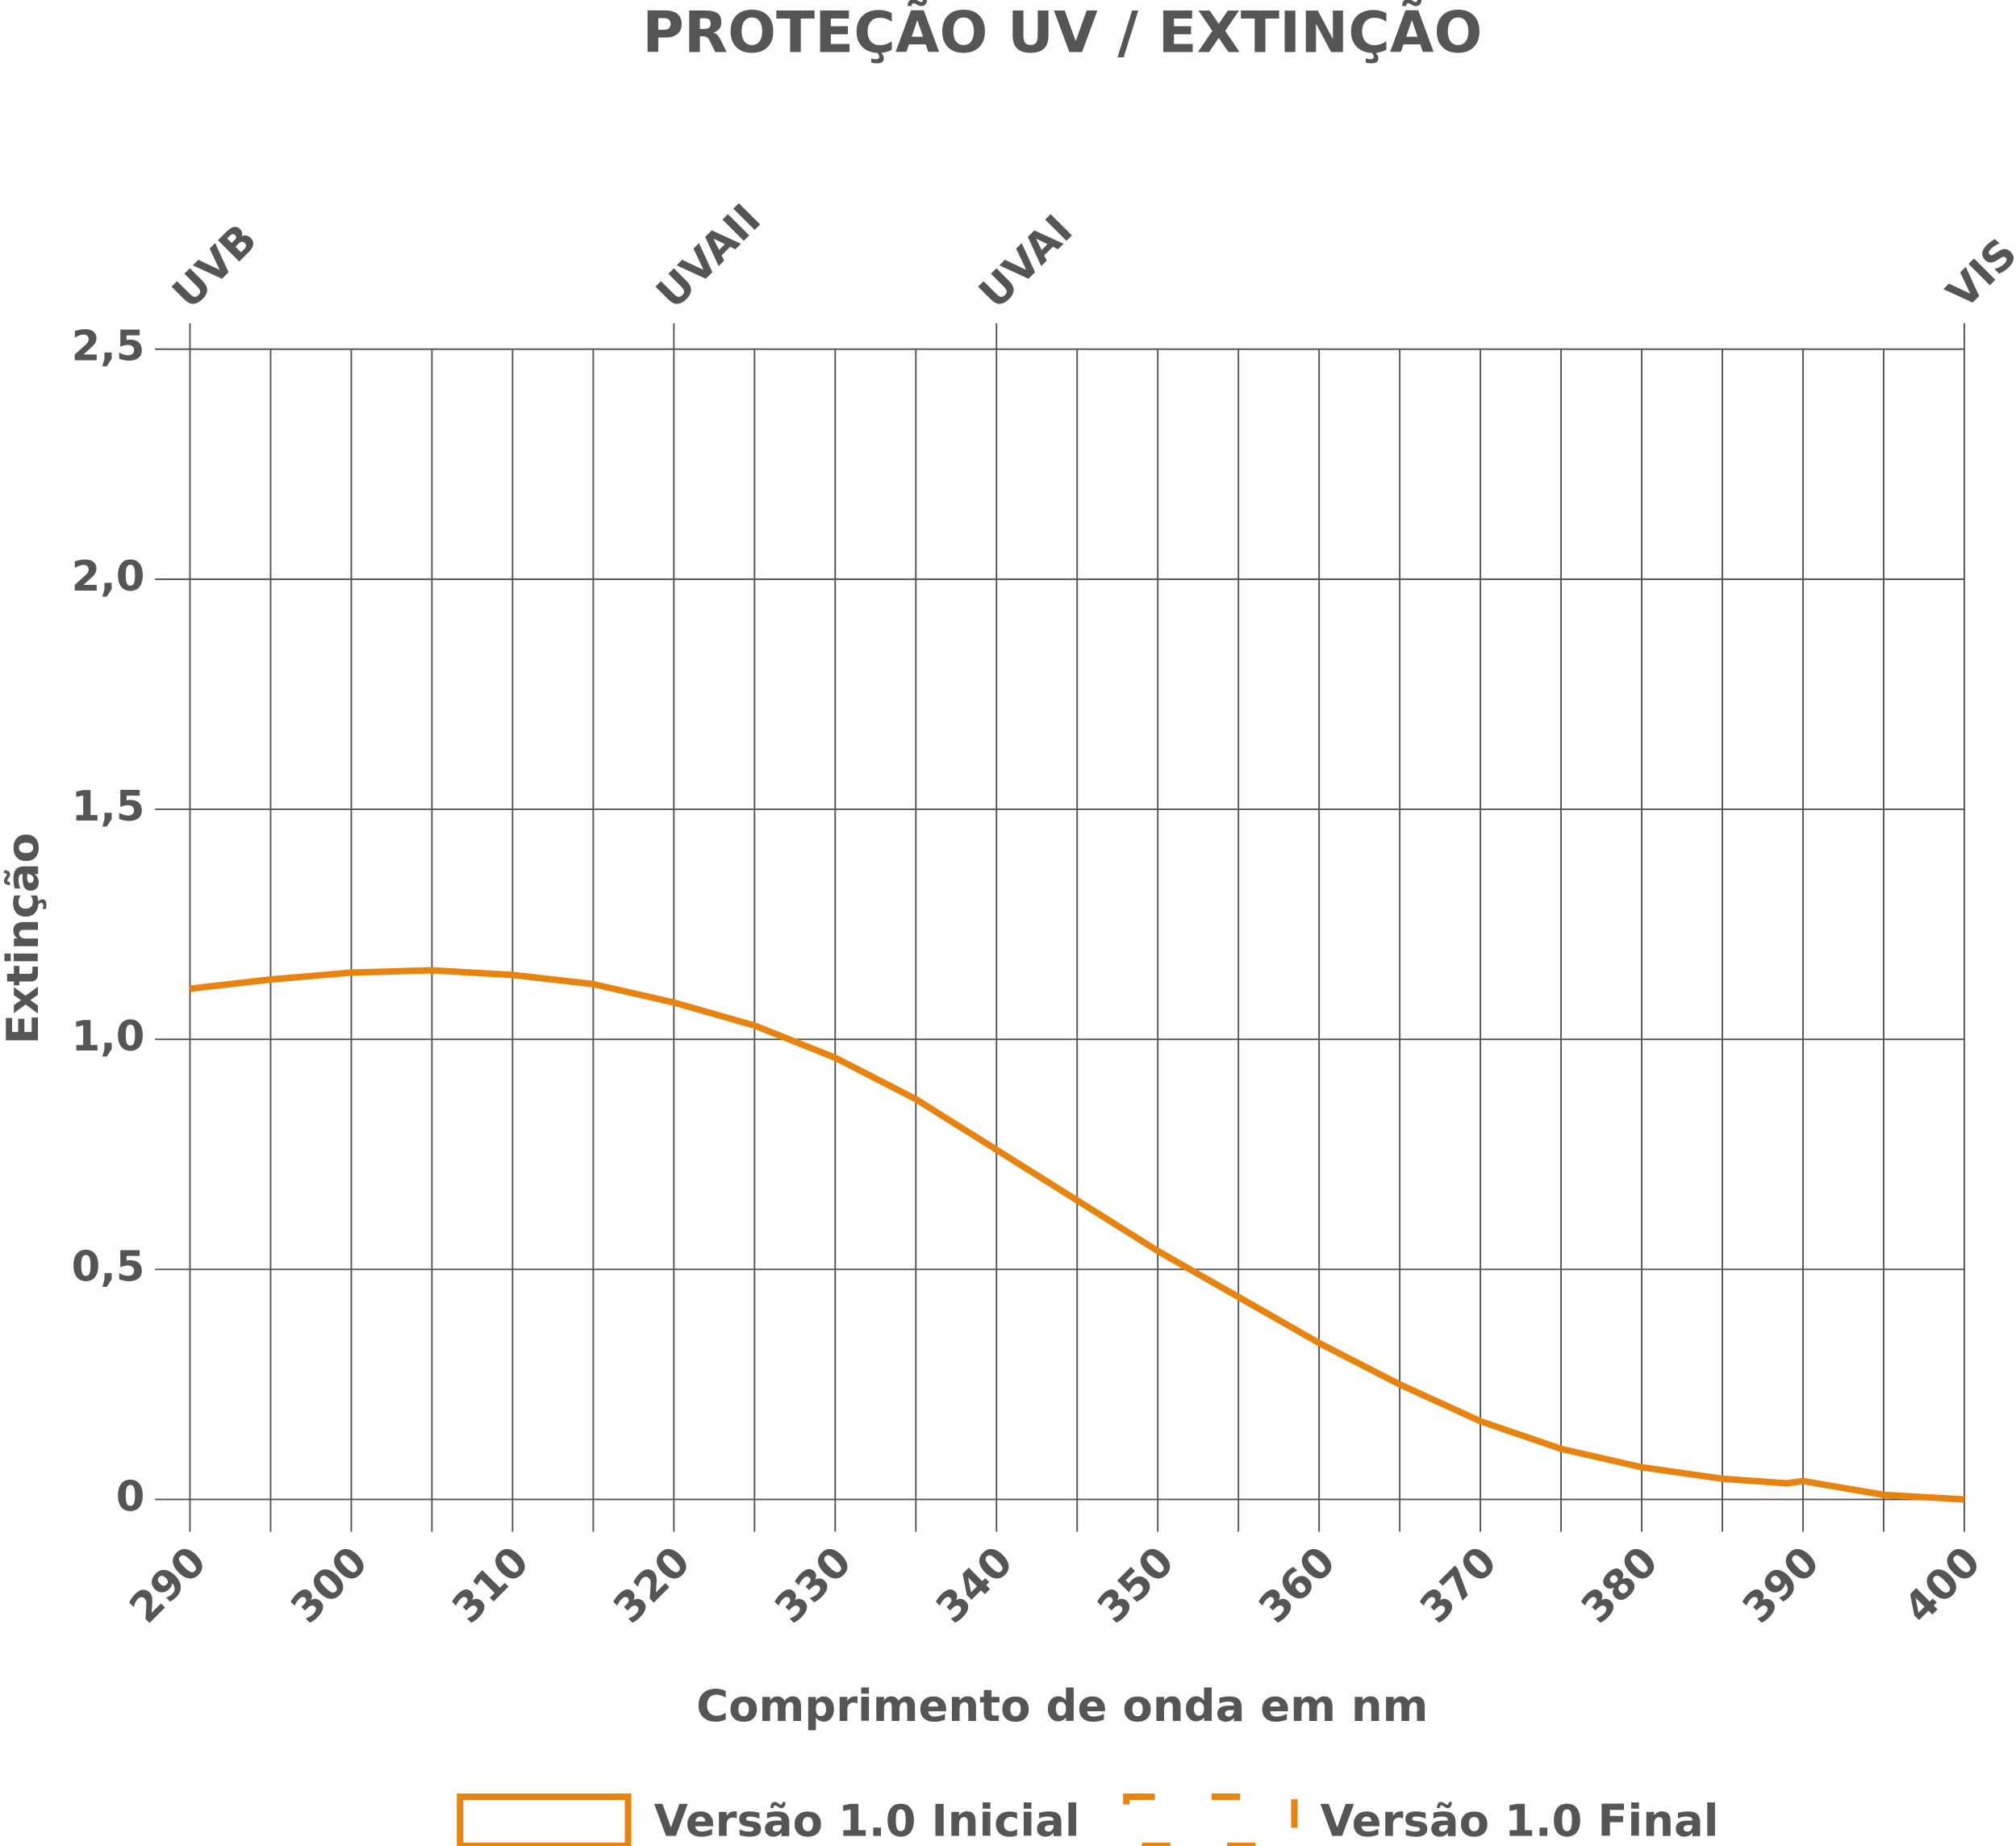 The width and height of the screenshot is (2016, 1846). What do you see at coordinates (167, 1585) in the screenshot?
I see `x-tick-label: 290` at bounding box center [167, 1585].